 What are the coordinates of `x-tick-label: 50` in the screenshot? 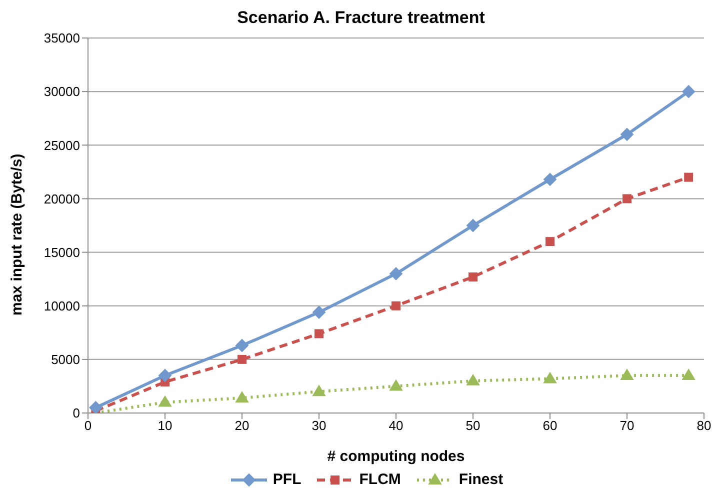 It's located at (473, 426).